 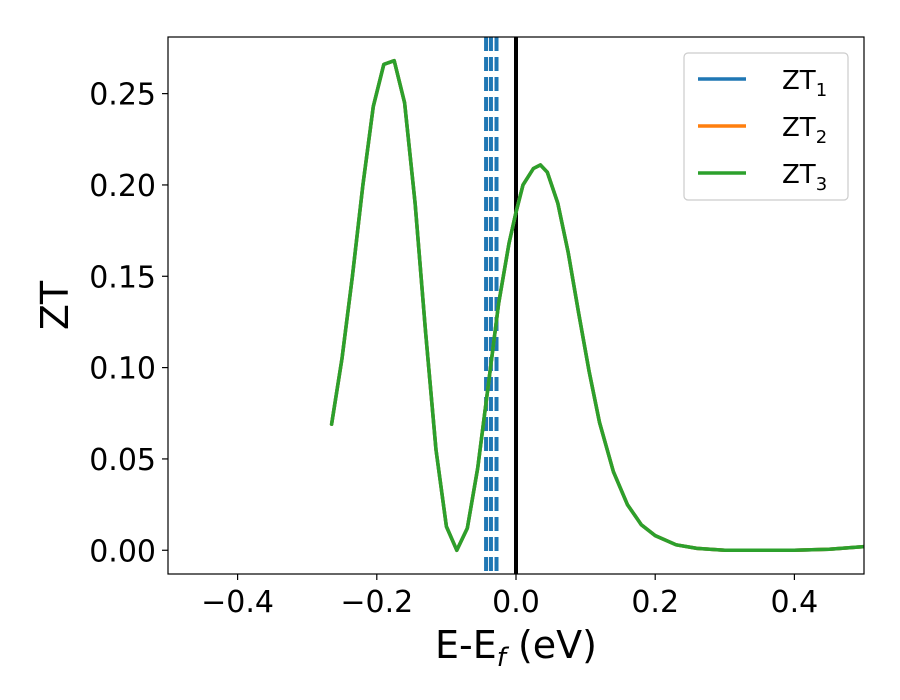 I want to click on x-tick-label: −0.4, so click(x=237, y=602).